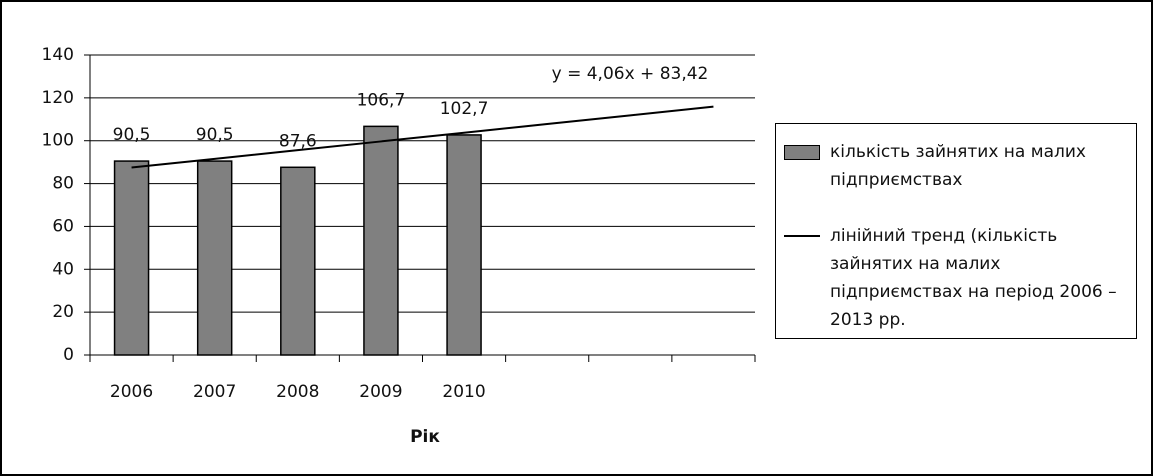 This screenshot has height=476, width=1153. I want to click on annotation: y = 4,06x + 83,42, so click(630, 74).